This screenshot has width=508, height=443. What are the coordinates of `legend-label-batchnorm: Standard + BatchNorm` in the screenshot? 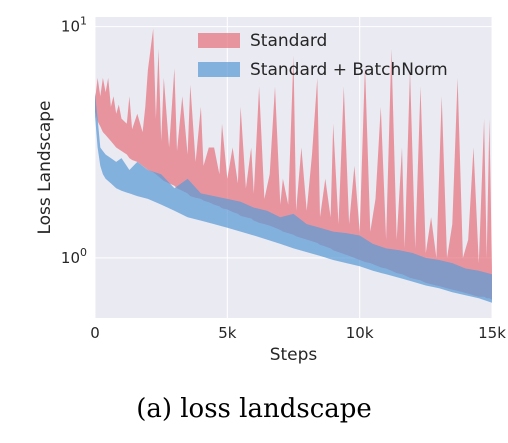 It's located at (349, 70).